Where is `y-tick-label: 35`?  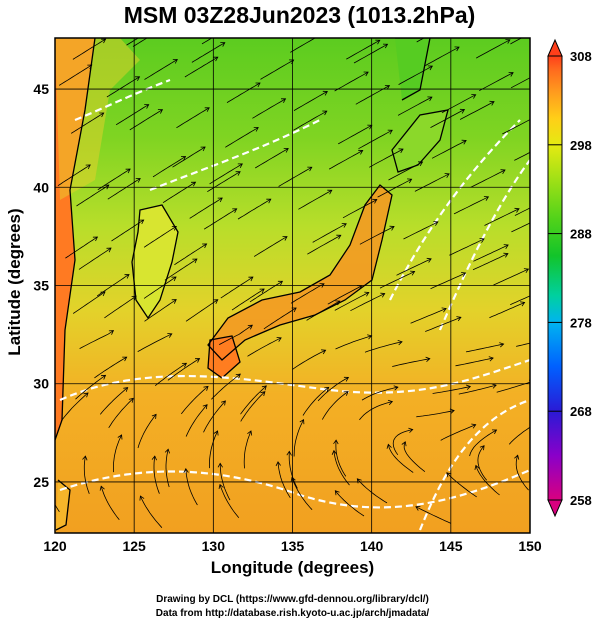 y-tick-label: 35 is located at coordinates (41, 286).